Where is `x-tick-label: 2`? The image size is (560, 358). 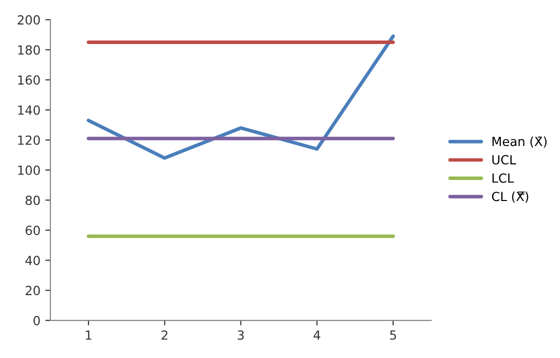 x-tick-label: 2 is located at coordinates (165, 335).